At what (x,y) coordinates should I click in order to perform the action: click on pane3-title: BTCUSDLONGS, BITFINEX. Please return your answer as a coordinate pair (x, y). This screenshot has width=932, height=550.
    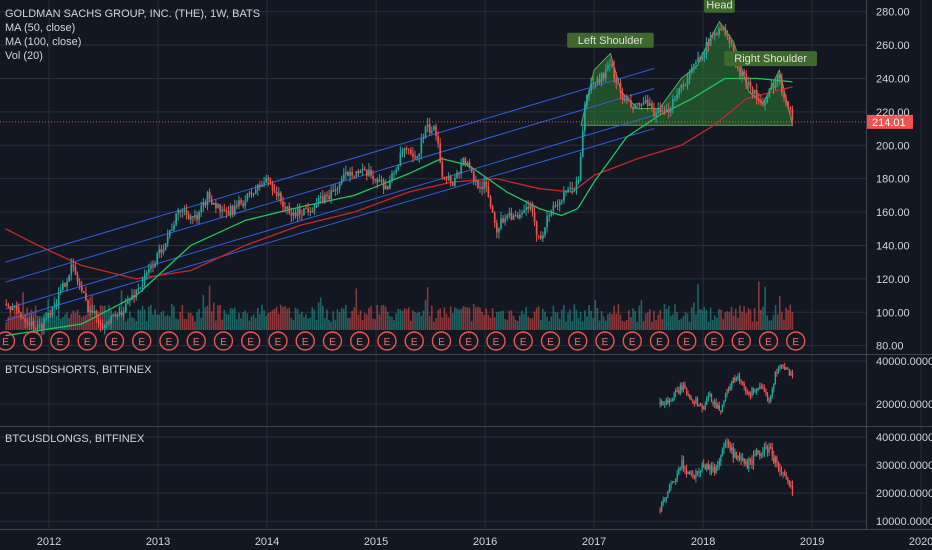
    Looking at the image, I should click on (75, 439).